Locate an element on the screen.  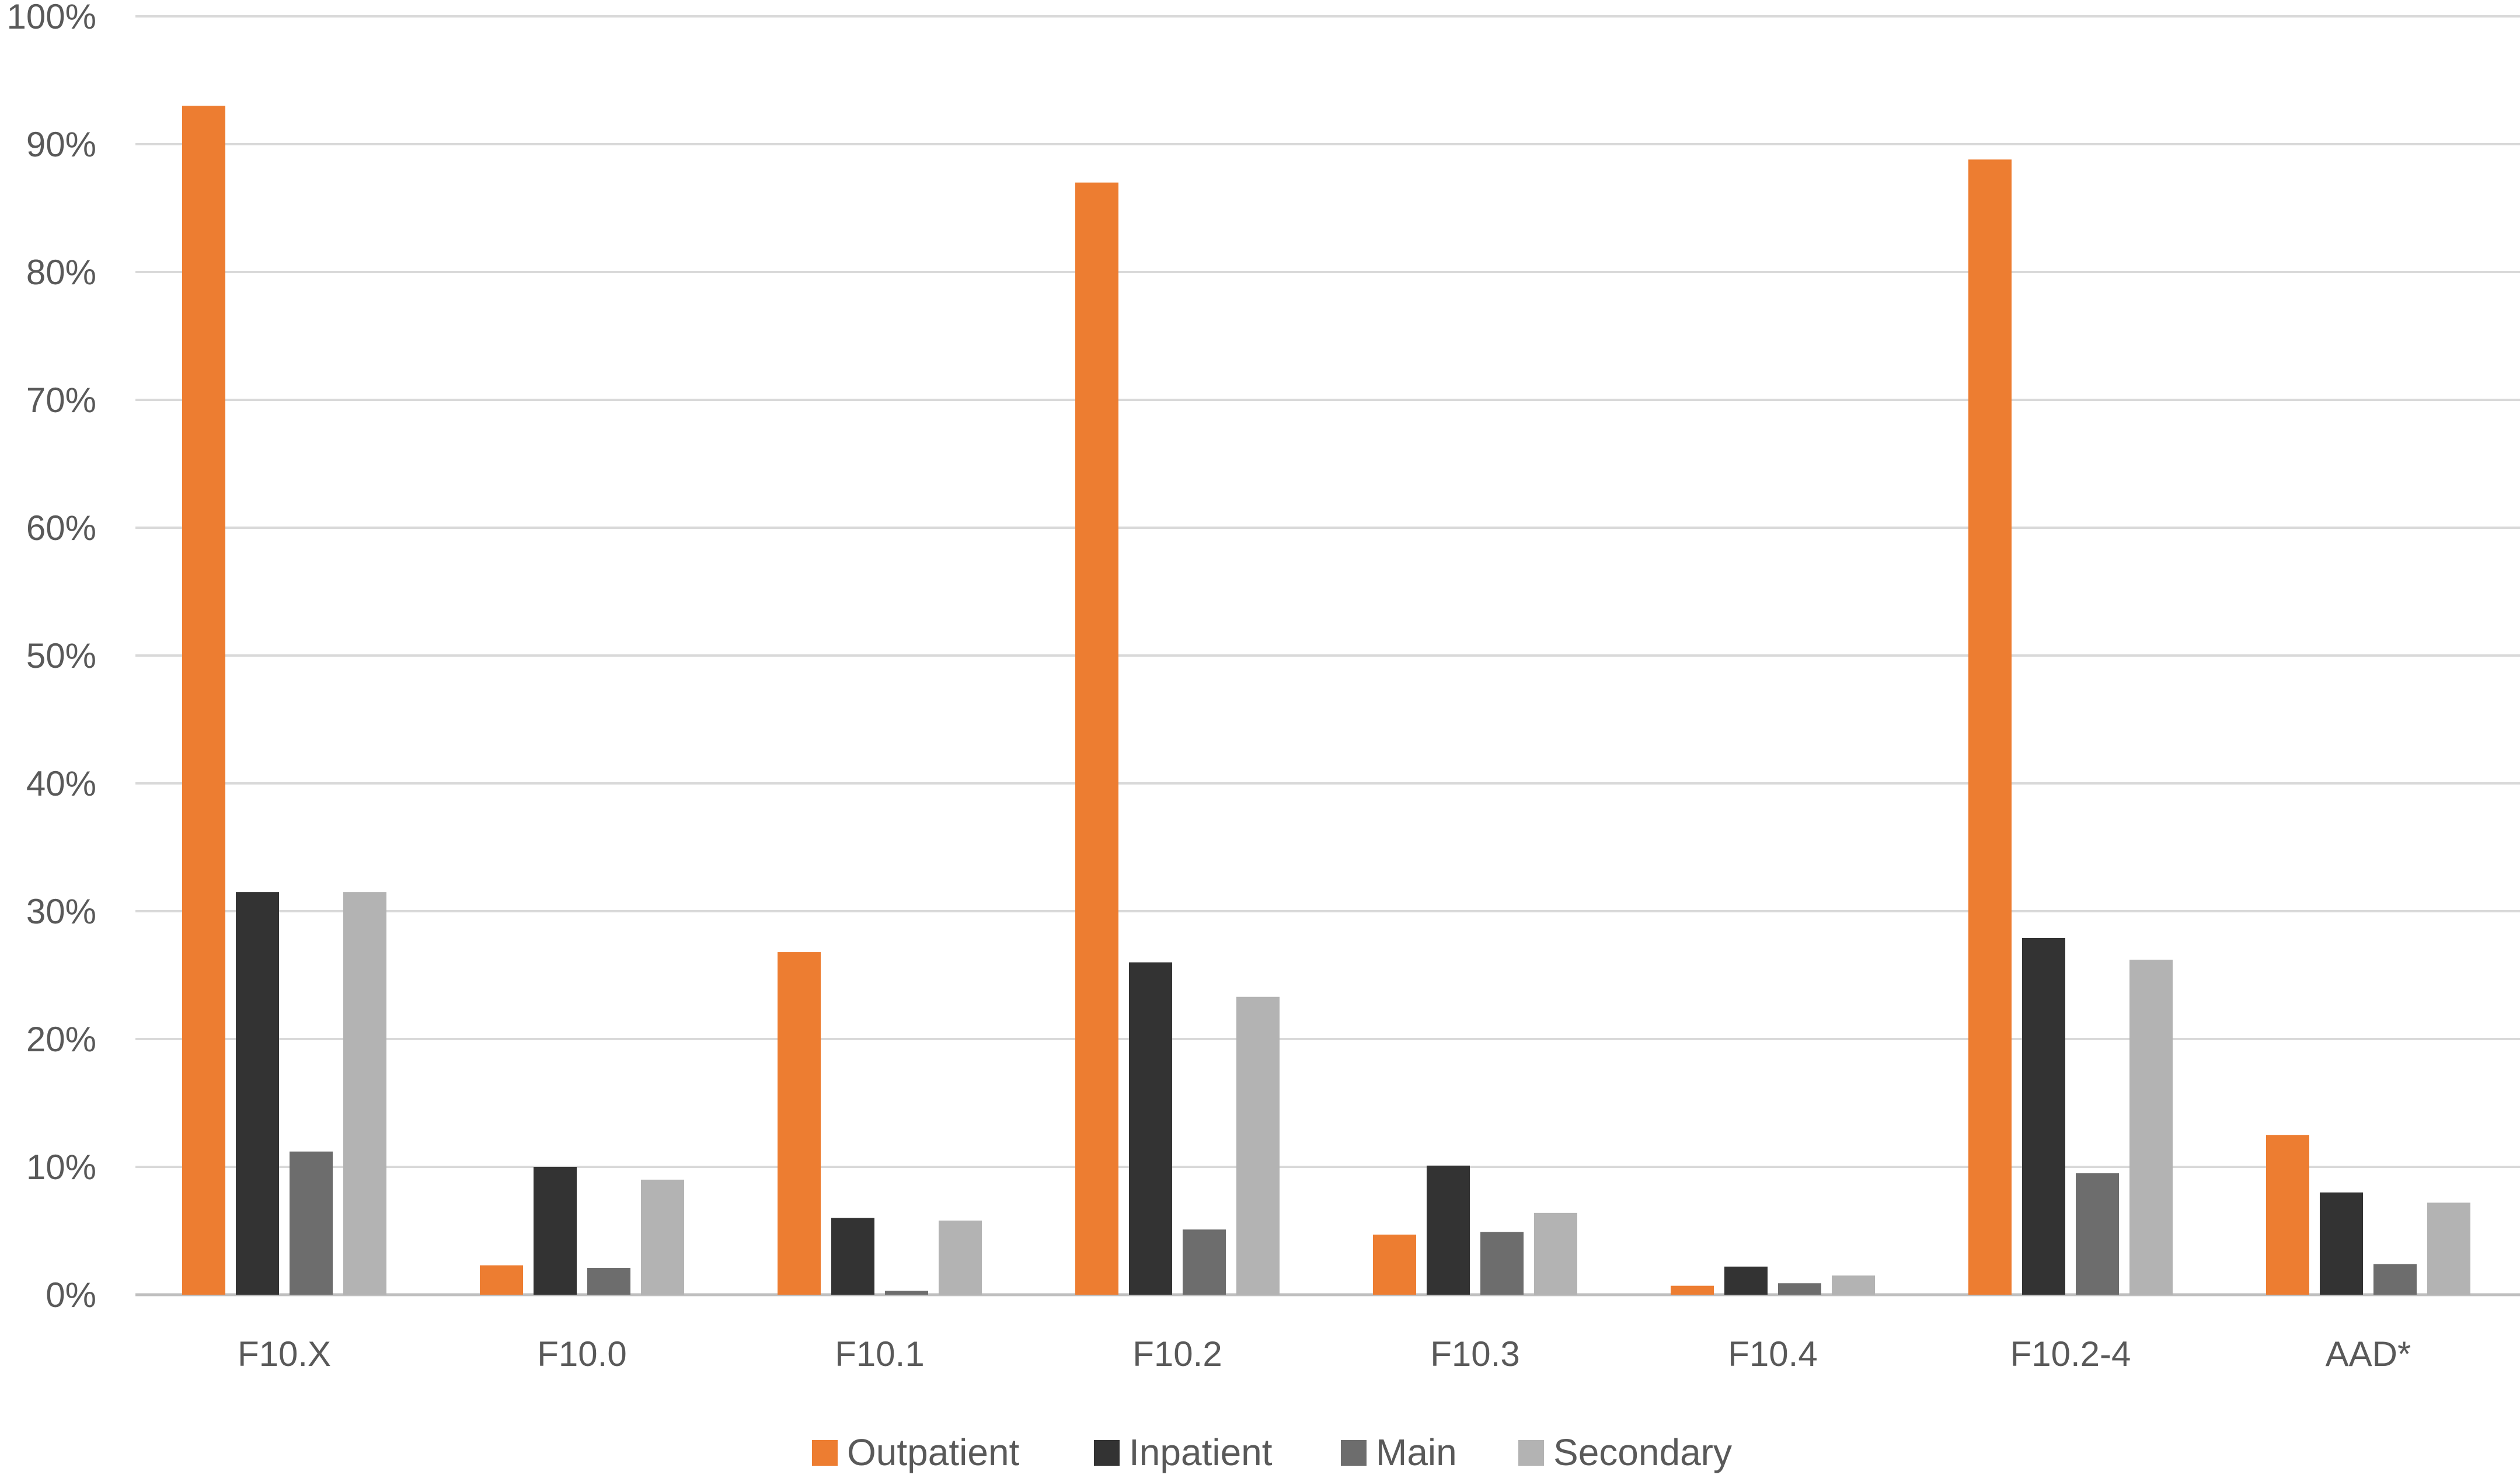
x-tick-label: F10.2 is located at coordinates (1177, 1354).